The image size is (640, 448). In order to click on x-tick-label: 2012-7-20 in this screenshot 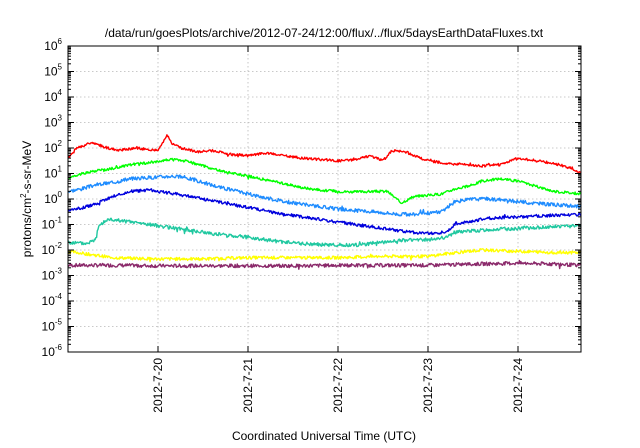, I will do `click(158, 385)`.